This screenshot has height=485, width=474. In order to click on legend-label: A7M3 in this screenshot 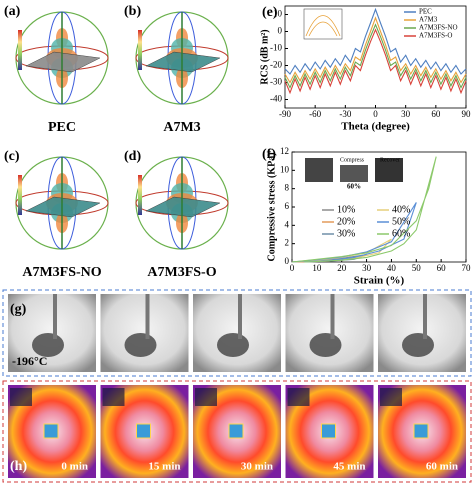, I will do `click(428, 20)`.